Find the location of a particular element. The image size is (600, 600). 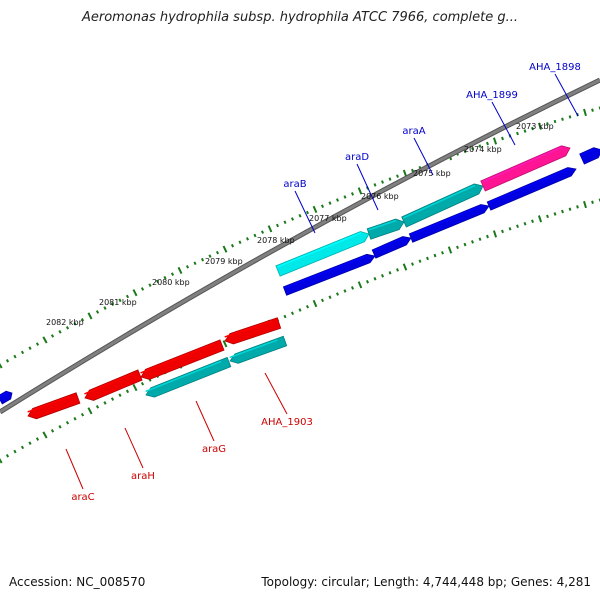

gene-arrow-aha1899-highlight is located at coordinates (522, 164).